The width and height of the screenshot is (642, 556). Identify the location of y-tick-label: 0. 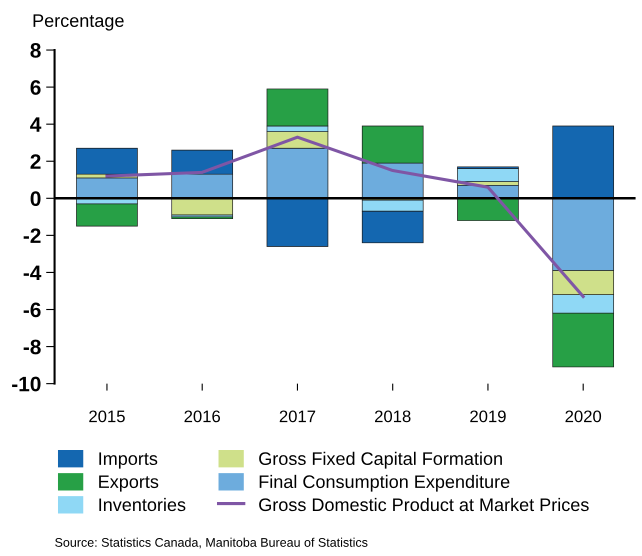
(35, 198).